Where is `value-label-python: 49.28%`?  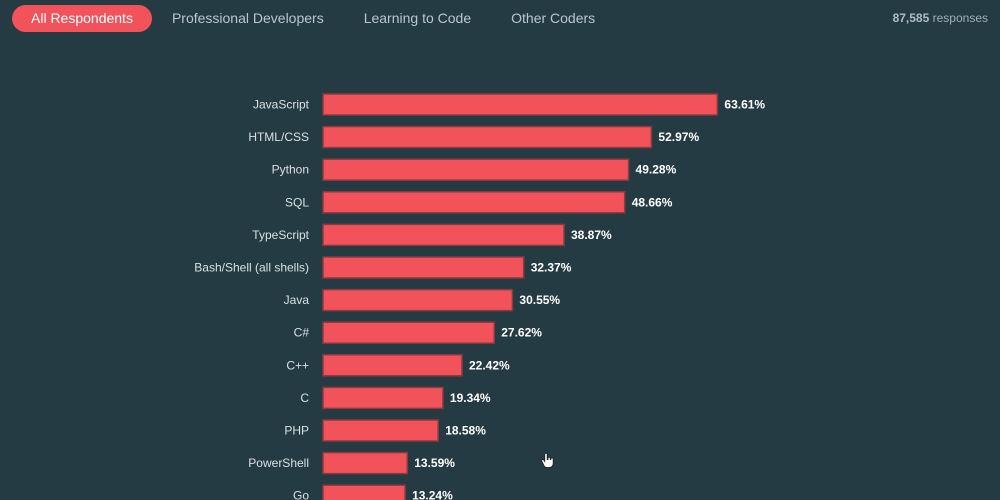 value-label-python: 49.28% is located at coordinates (656, 170).